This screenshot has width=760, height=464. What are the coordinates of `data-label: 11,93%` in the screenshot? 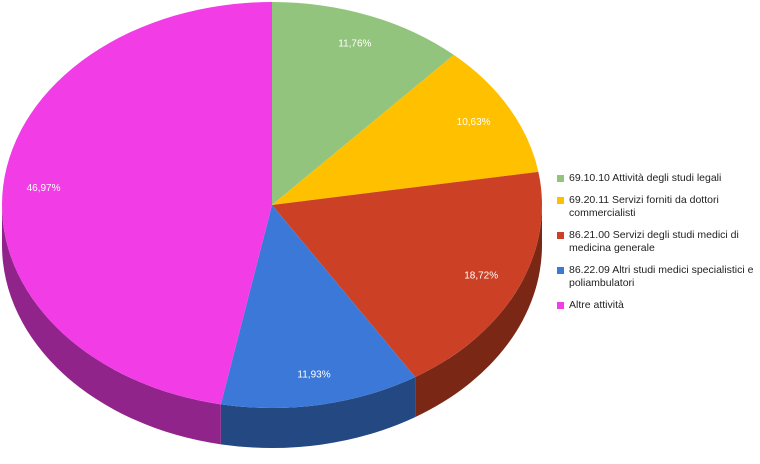 It's located at (313, 374).